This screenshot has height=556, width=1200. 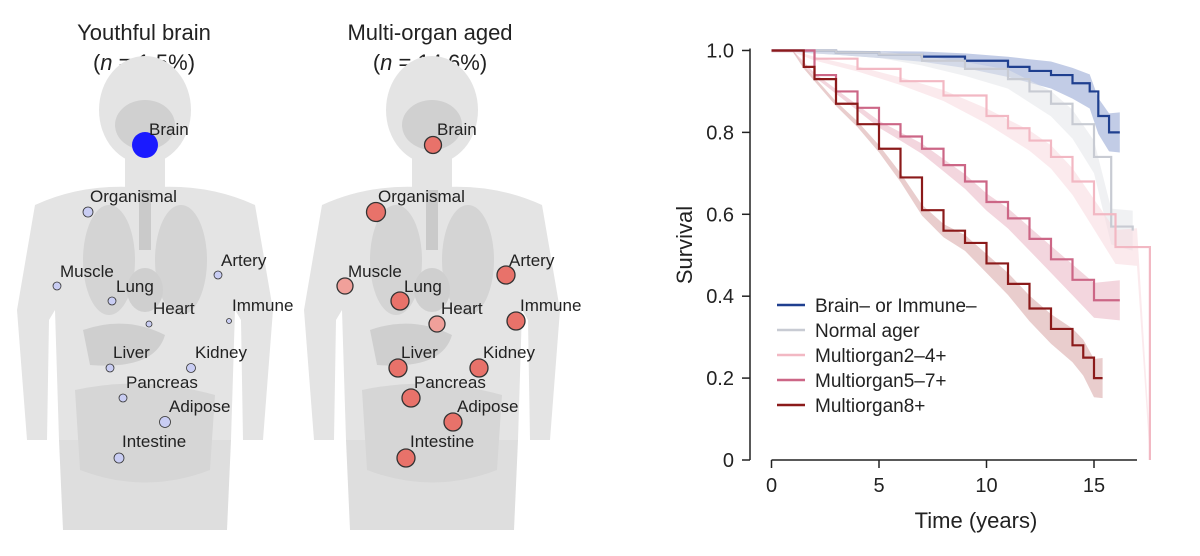 What do you see at coordinates (506, 275) in the screenshot?
I see `aged-artery-marker` at bounding box center [506, 275].